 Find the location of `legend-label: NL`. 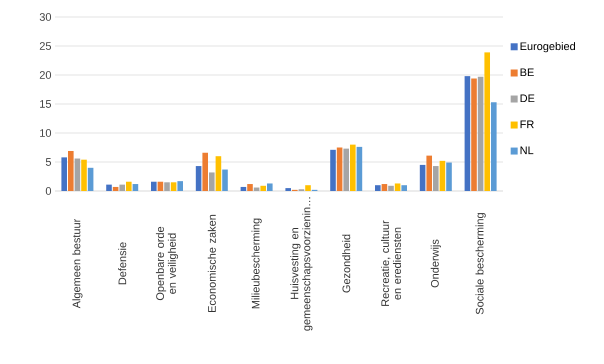

legend-label: NL is located at coordinates (527, 150).